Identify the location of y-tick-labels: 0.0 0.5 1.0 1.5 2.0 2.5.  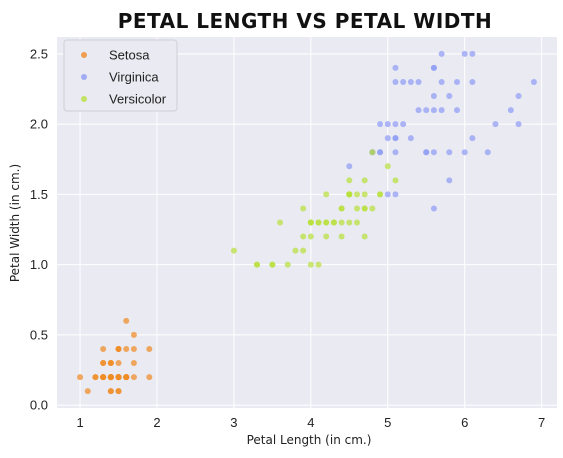
(39, 229).